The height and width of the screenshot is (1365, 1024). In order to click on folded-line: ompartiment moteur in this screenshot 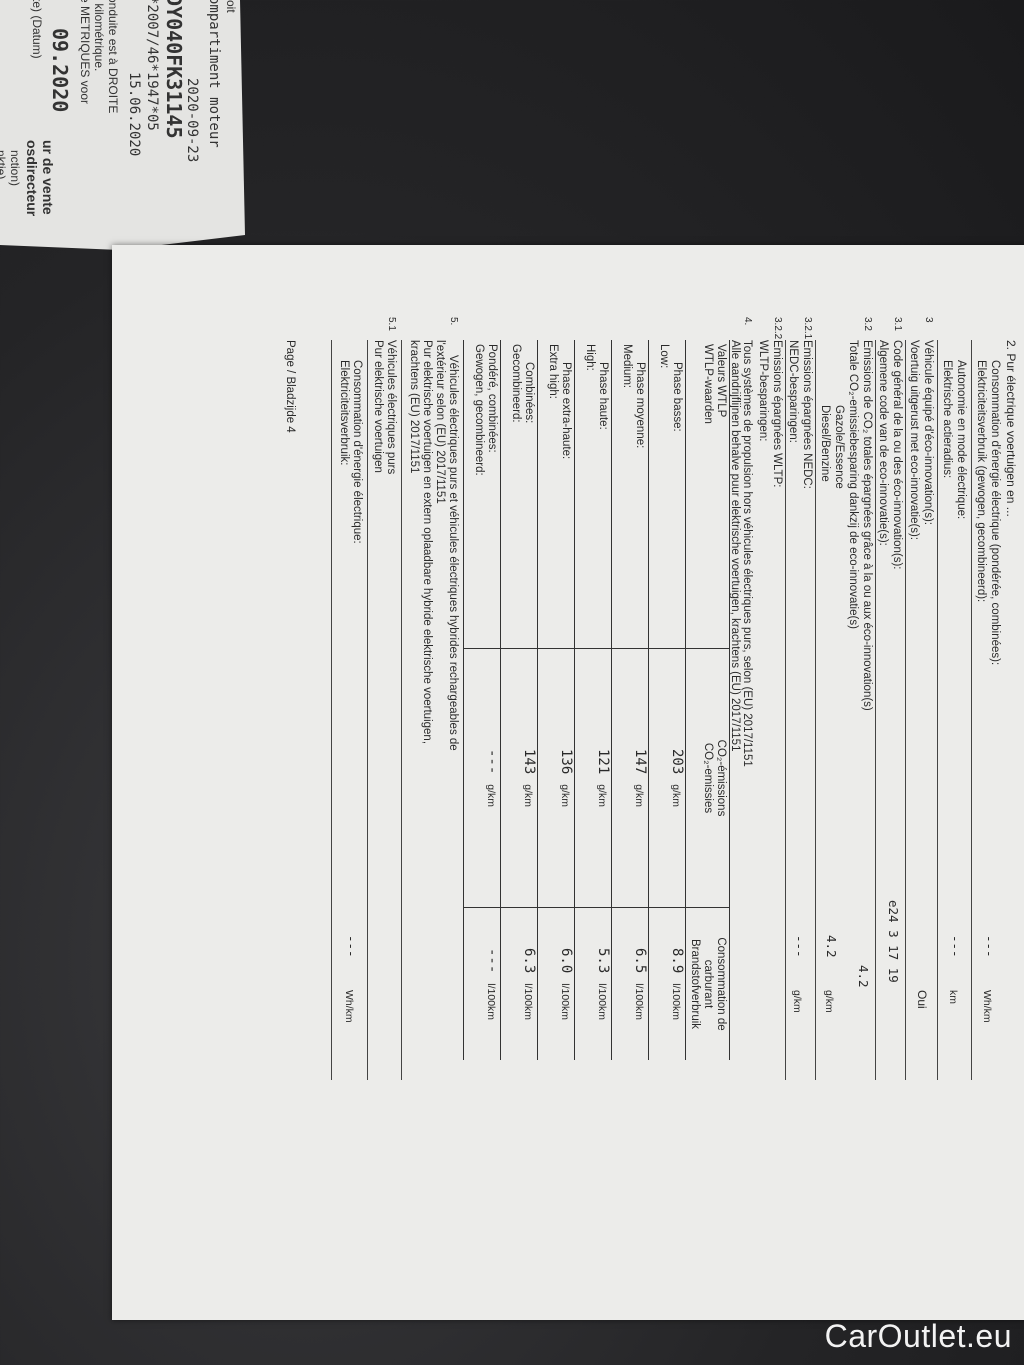, I will do `click(214, 74)`.